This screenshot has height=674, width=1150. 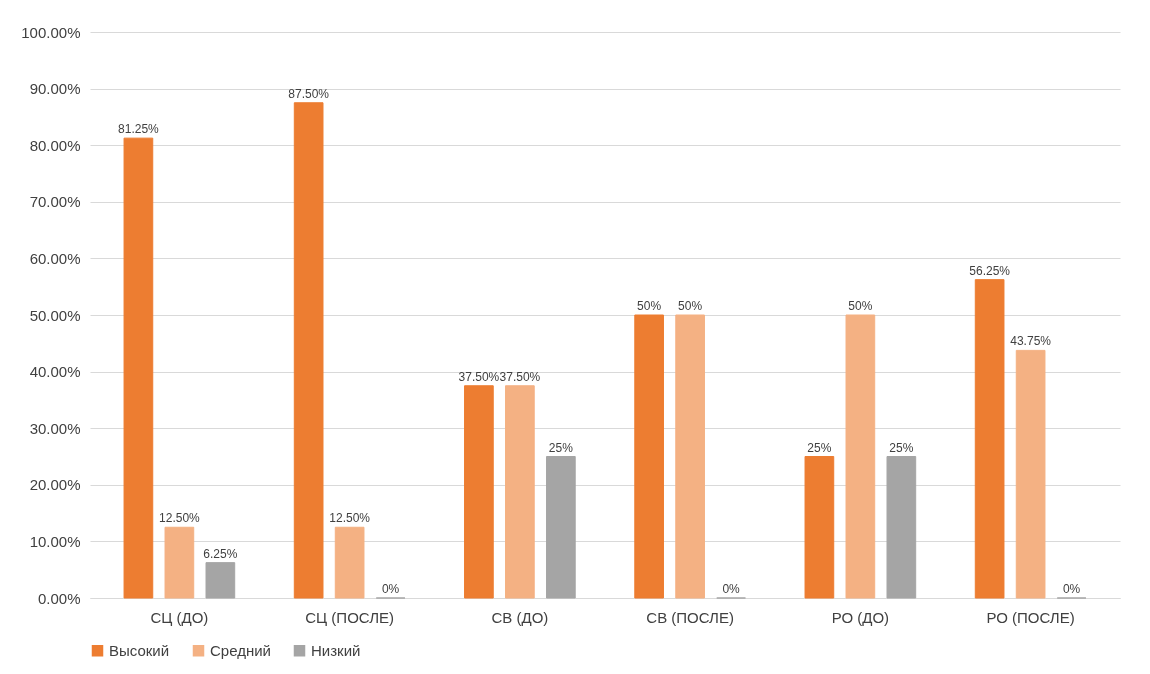 I want to click on y-tick-label: 20.00%, so click(x=55, y=485).